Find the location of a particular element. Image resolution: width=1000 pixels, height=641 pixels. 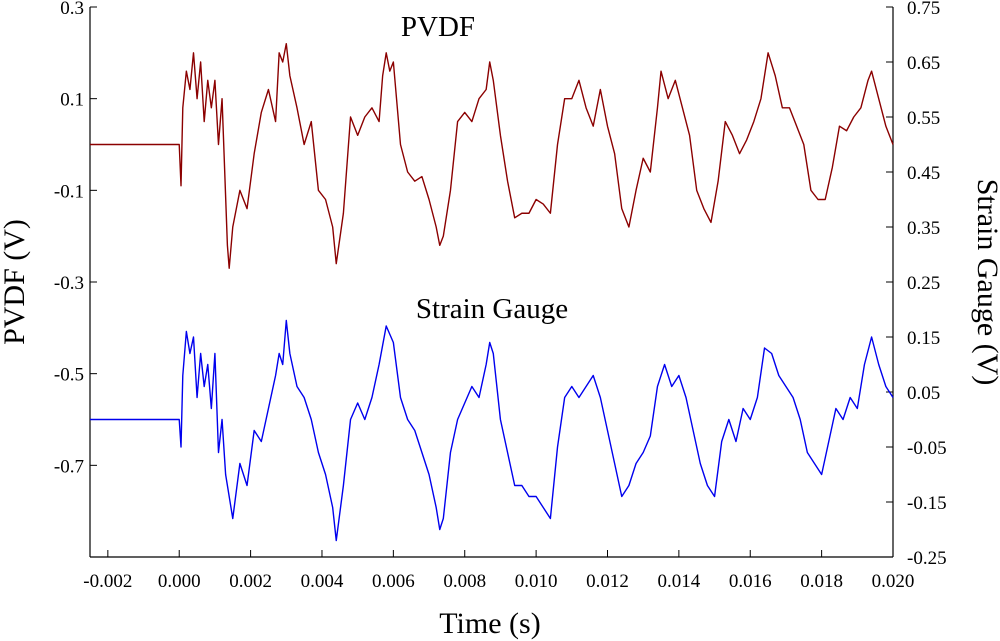

x-tick-label: 0.006 is located at coordinates (393, 581).